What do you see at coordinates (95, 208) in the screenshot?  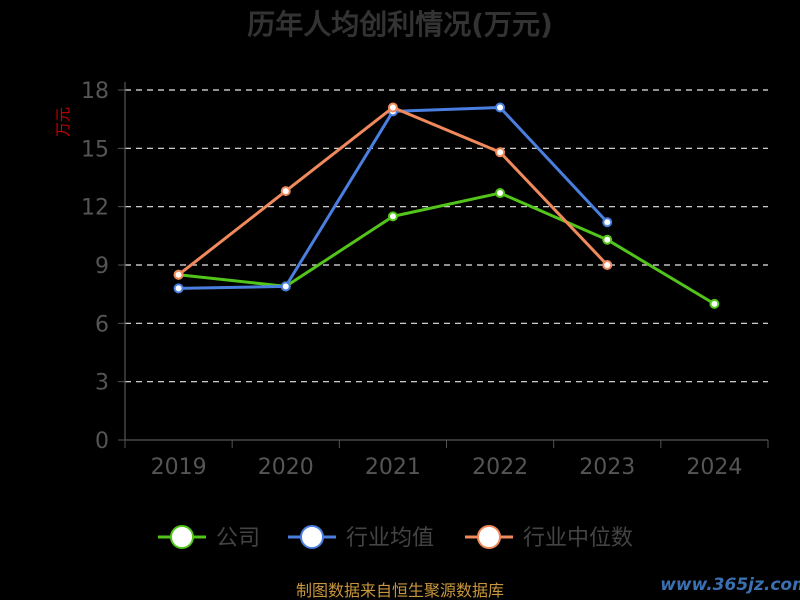 I see `y-tick-label: 12` at bounding box center [95, 208].